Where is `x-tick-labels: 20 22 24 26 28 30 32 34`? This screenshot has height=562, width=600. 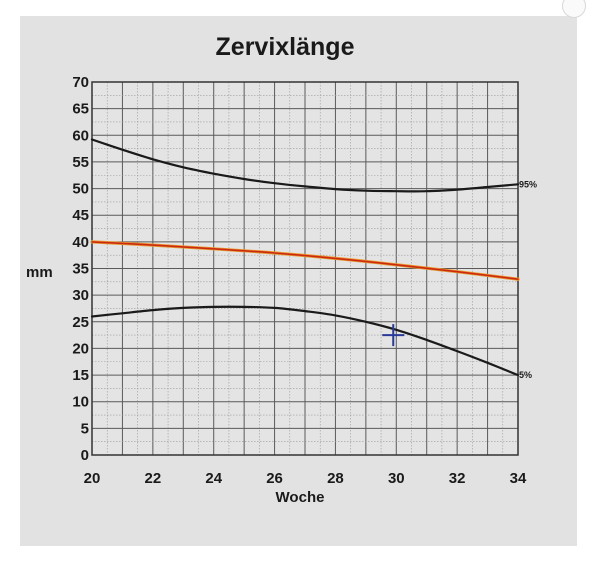 x-tick-labels: 20 22 24 26 28 30 32 34 is located at coordinates (305, 478).